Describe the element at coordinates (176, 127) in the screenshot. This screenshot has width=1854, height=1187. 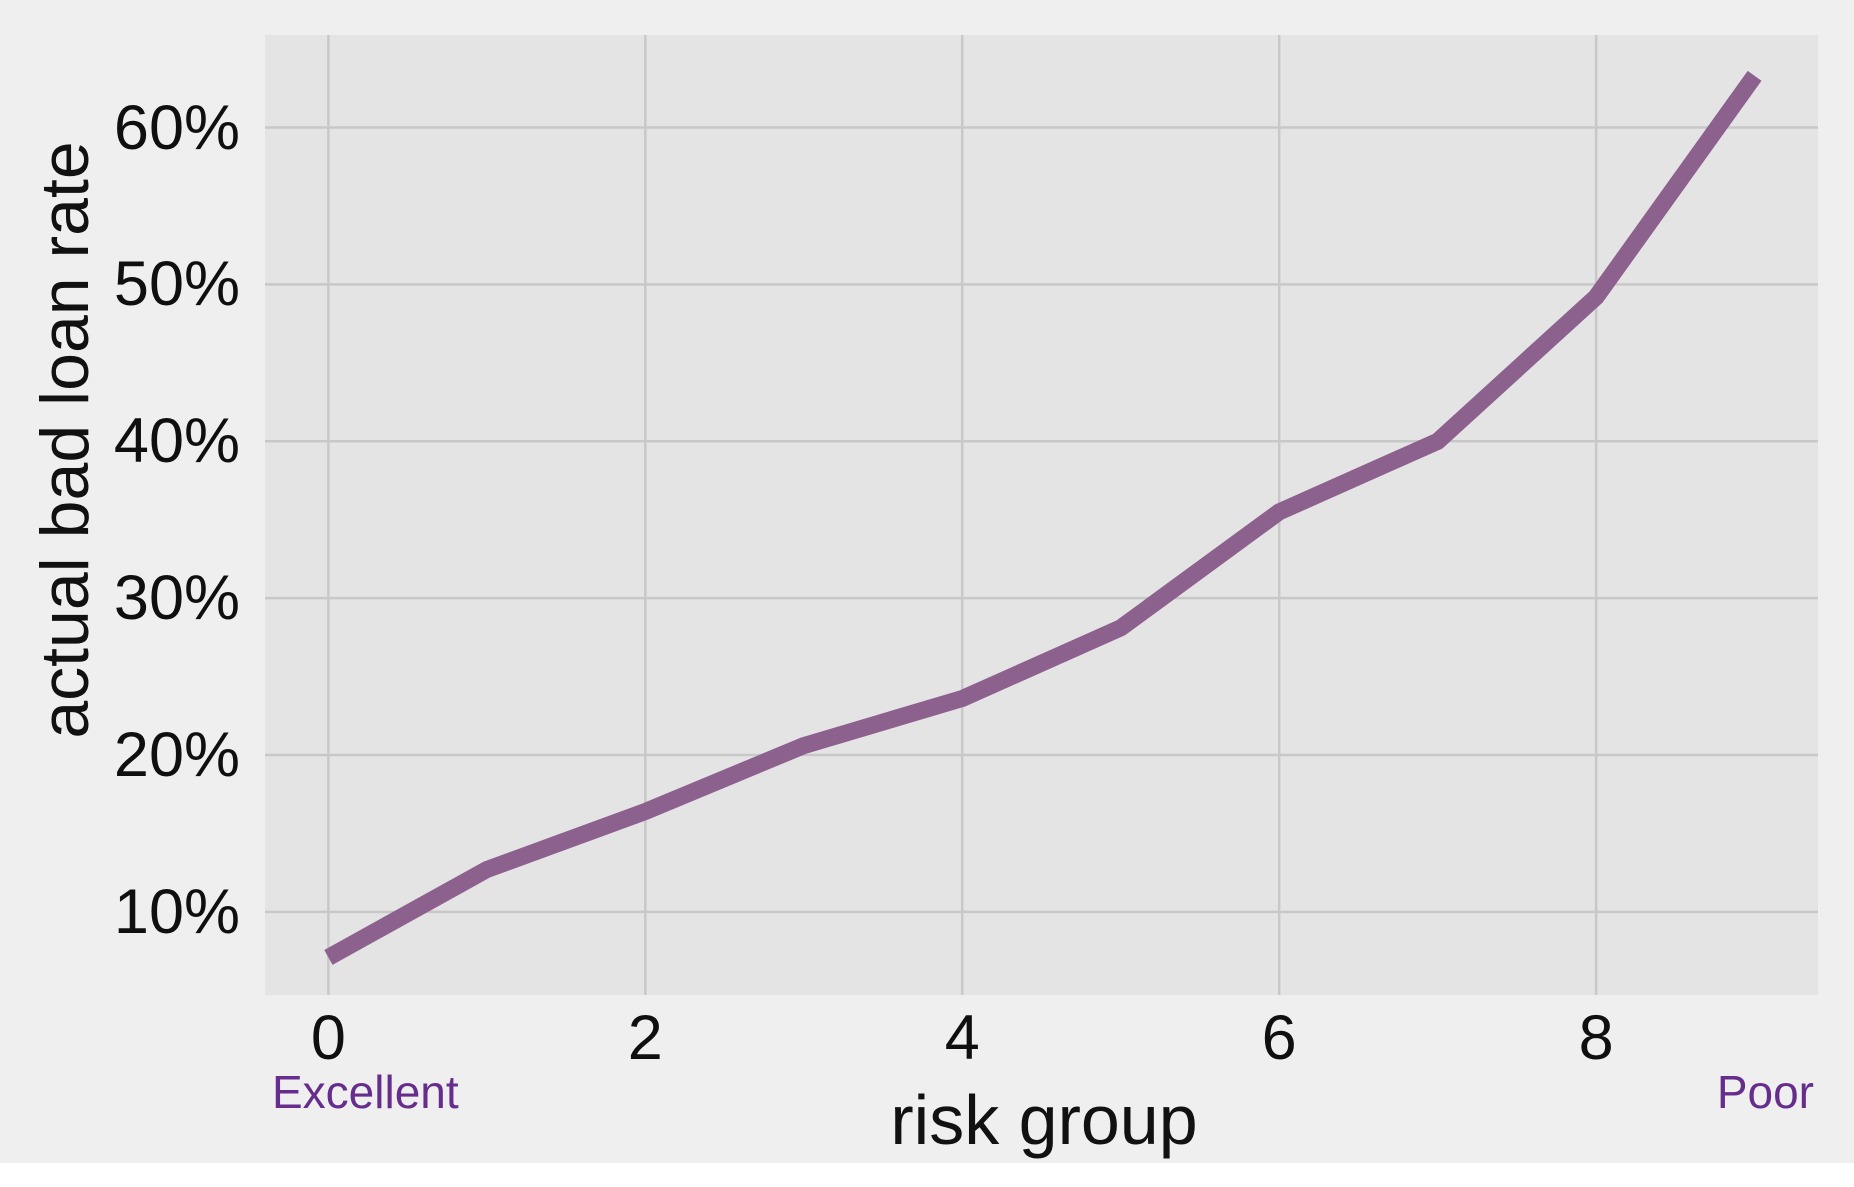
I see `y-tick-label: 60%` at that location.